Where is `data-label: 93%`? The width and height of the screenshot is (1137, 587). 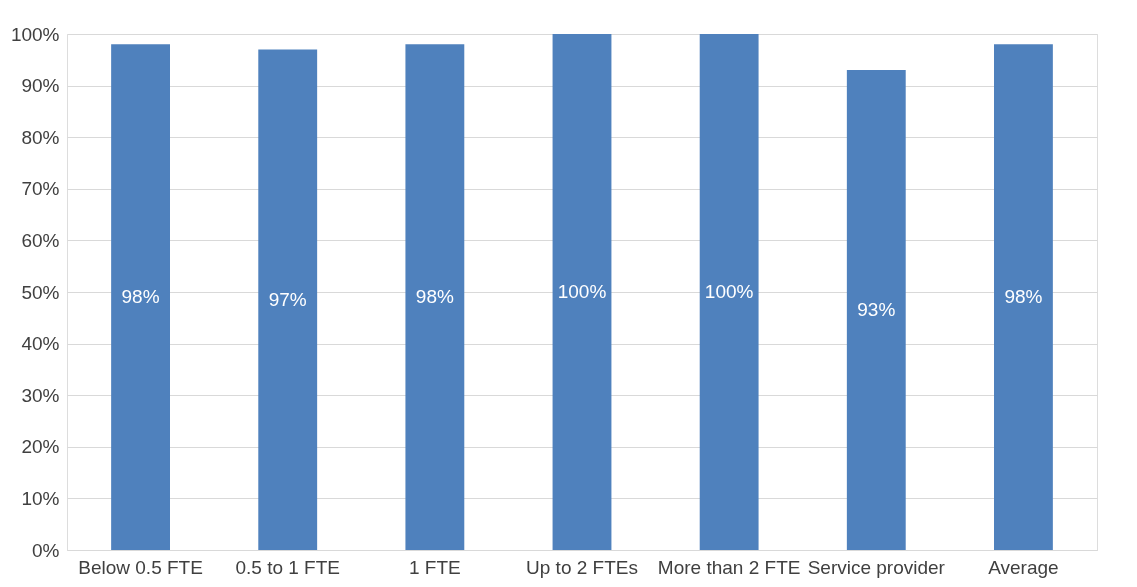
data-label: 93% is located at coordinates (876, 310).